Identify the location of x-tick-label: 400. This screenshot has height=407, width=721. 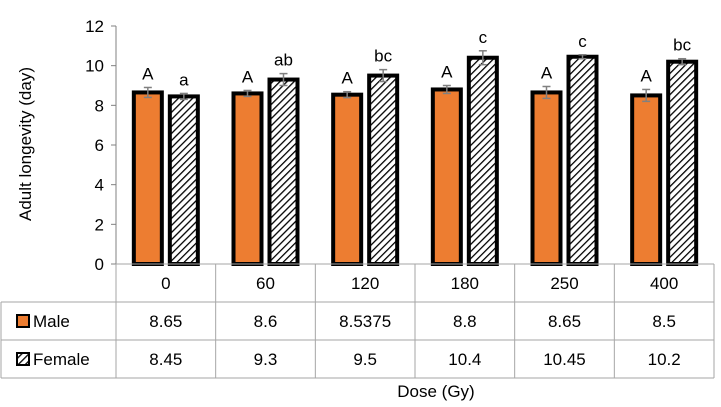
(664, 283).